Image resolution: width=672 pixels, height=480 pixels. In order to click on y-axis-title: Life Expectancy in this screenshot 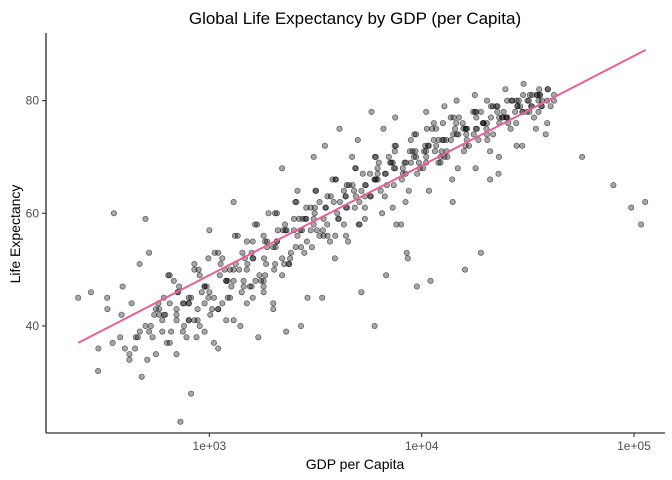, I will do `click(15, 234)`.